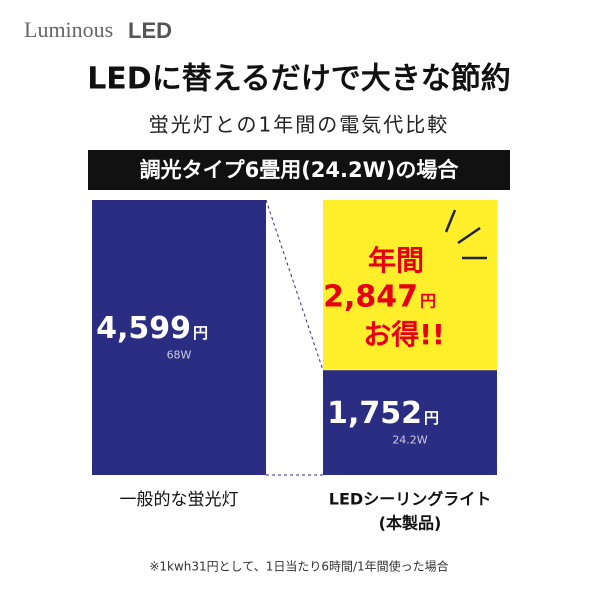 Image resolution: width=598 pixels, height=598 pixels. What do you see at coordinates (150, 30) in the screenshot?
I see `logo-suffix: LED` at bounding box center [150, 30].